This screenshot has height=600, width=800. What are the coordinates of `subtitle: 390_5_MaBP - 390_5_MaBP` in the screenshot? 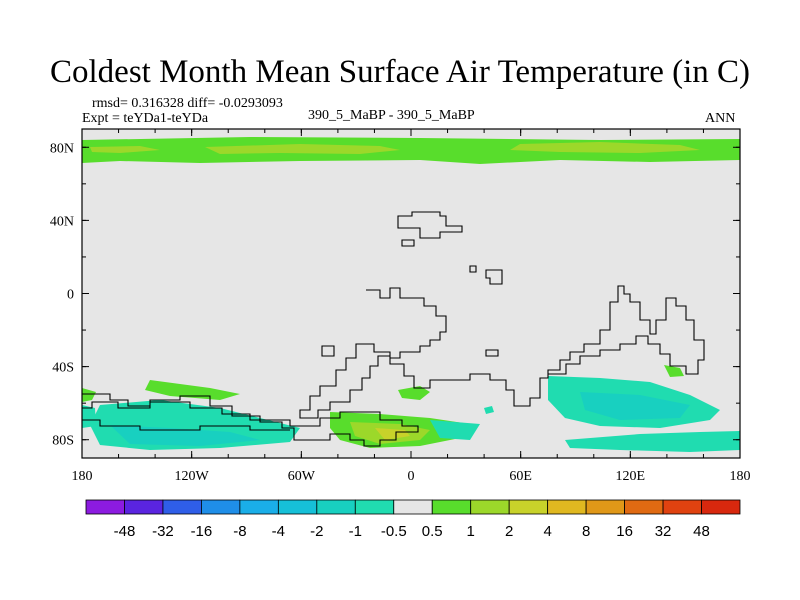 It's located at (391, 115).